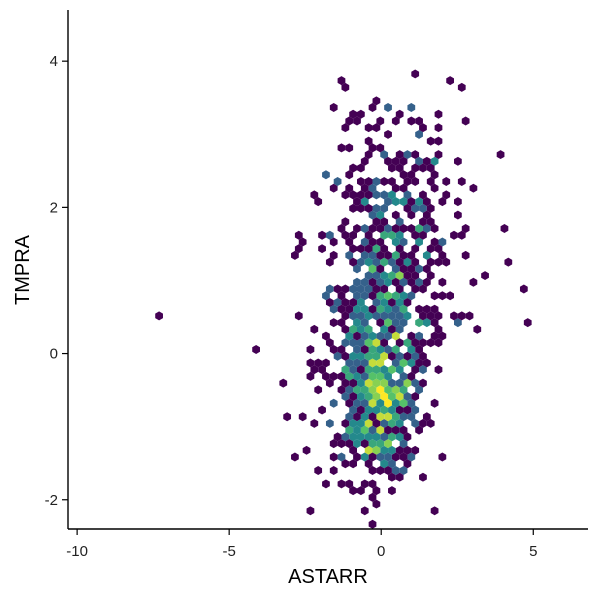  Describe the element at coordinates (228, 551) in the screenshot. I see `x-tick-label: -5` at that location.